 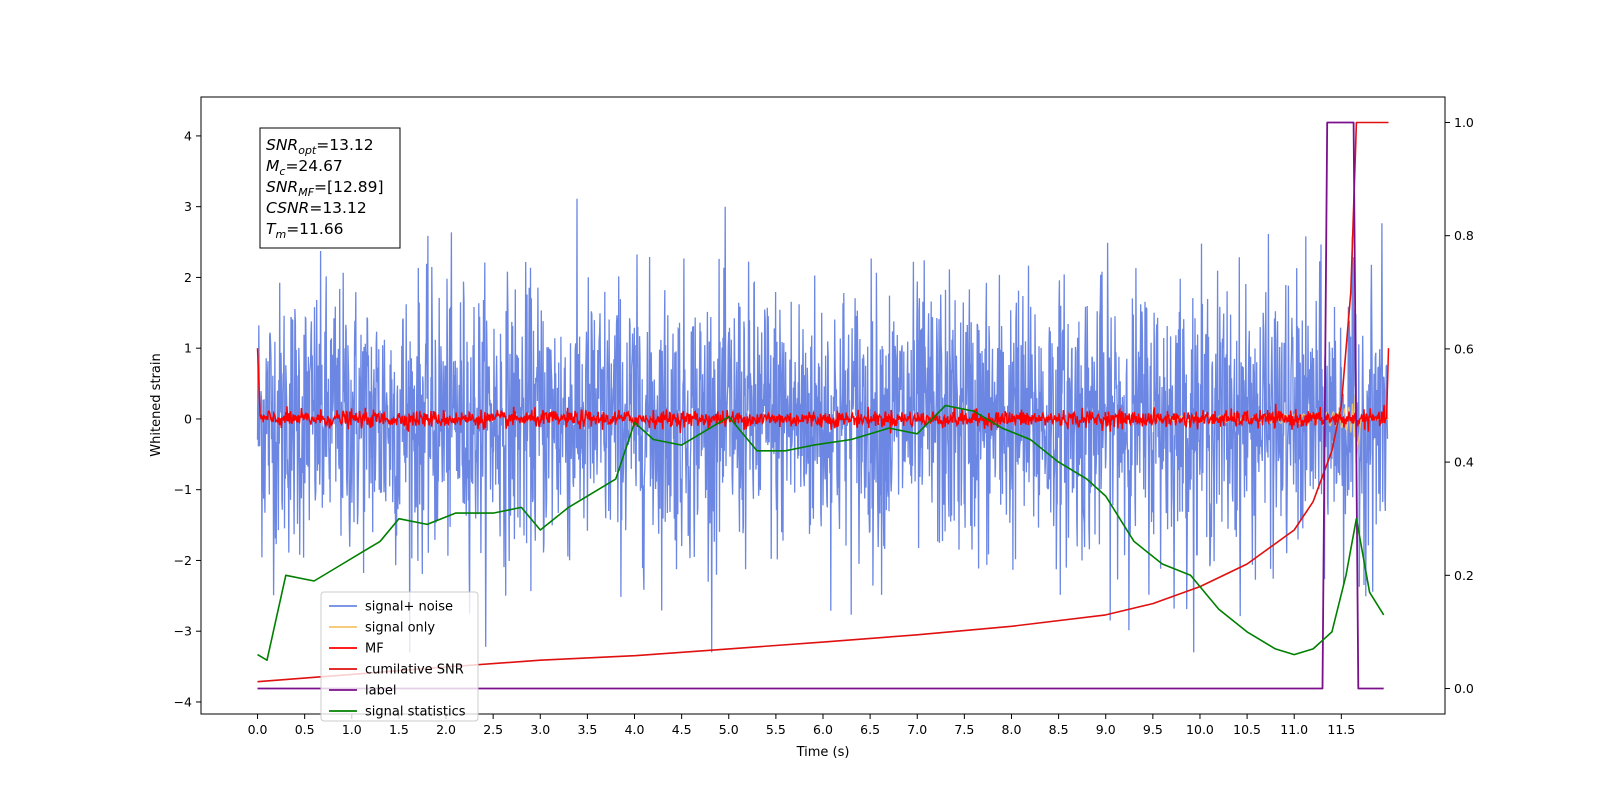 I want to click on y2-tick-label-0: 0.0, so click(x=1464, y=688).